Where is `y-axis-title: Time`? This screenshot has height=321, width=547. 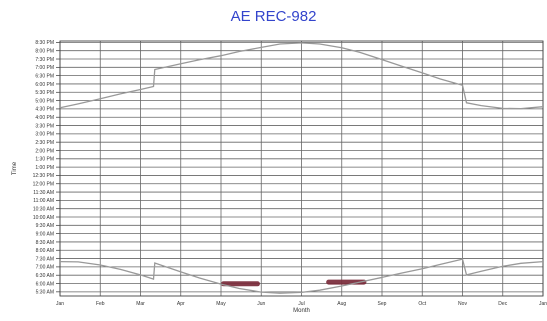
y-axis-title: Time is located at coordinates (15, 168).